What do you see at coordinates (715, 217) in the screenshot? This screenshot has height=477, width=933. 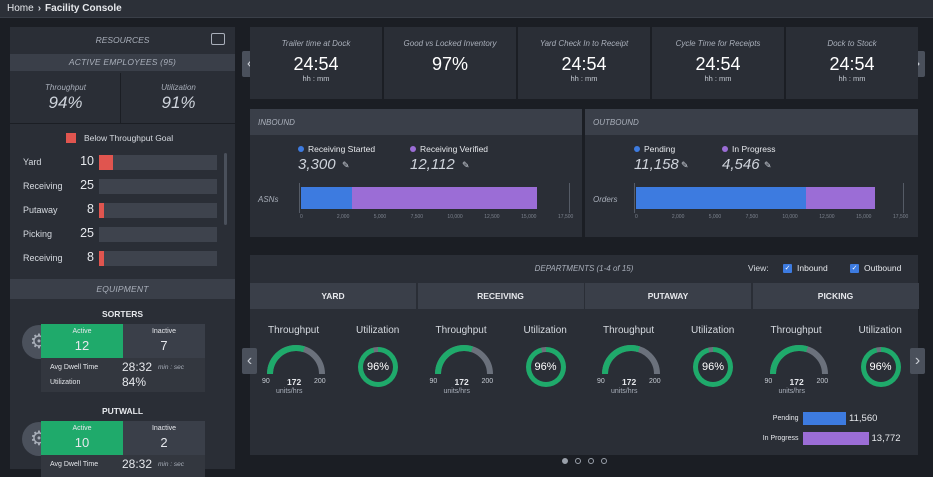 I see `axis-tick-label: 5,000` at bounding box center [715, 217].